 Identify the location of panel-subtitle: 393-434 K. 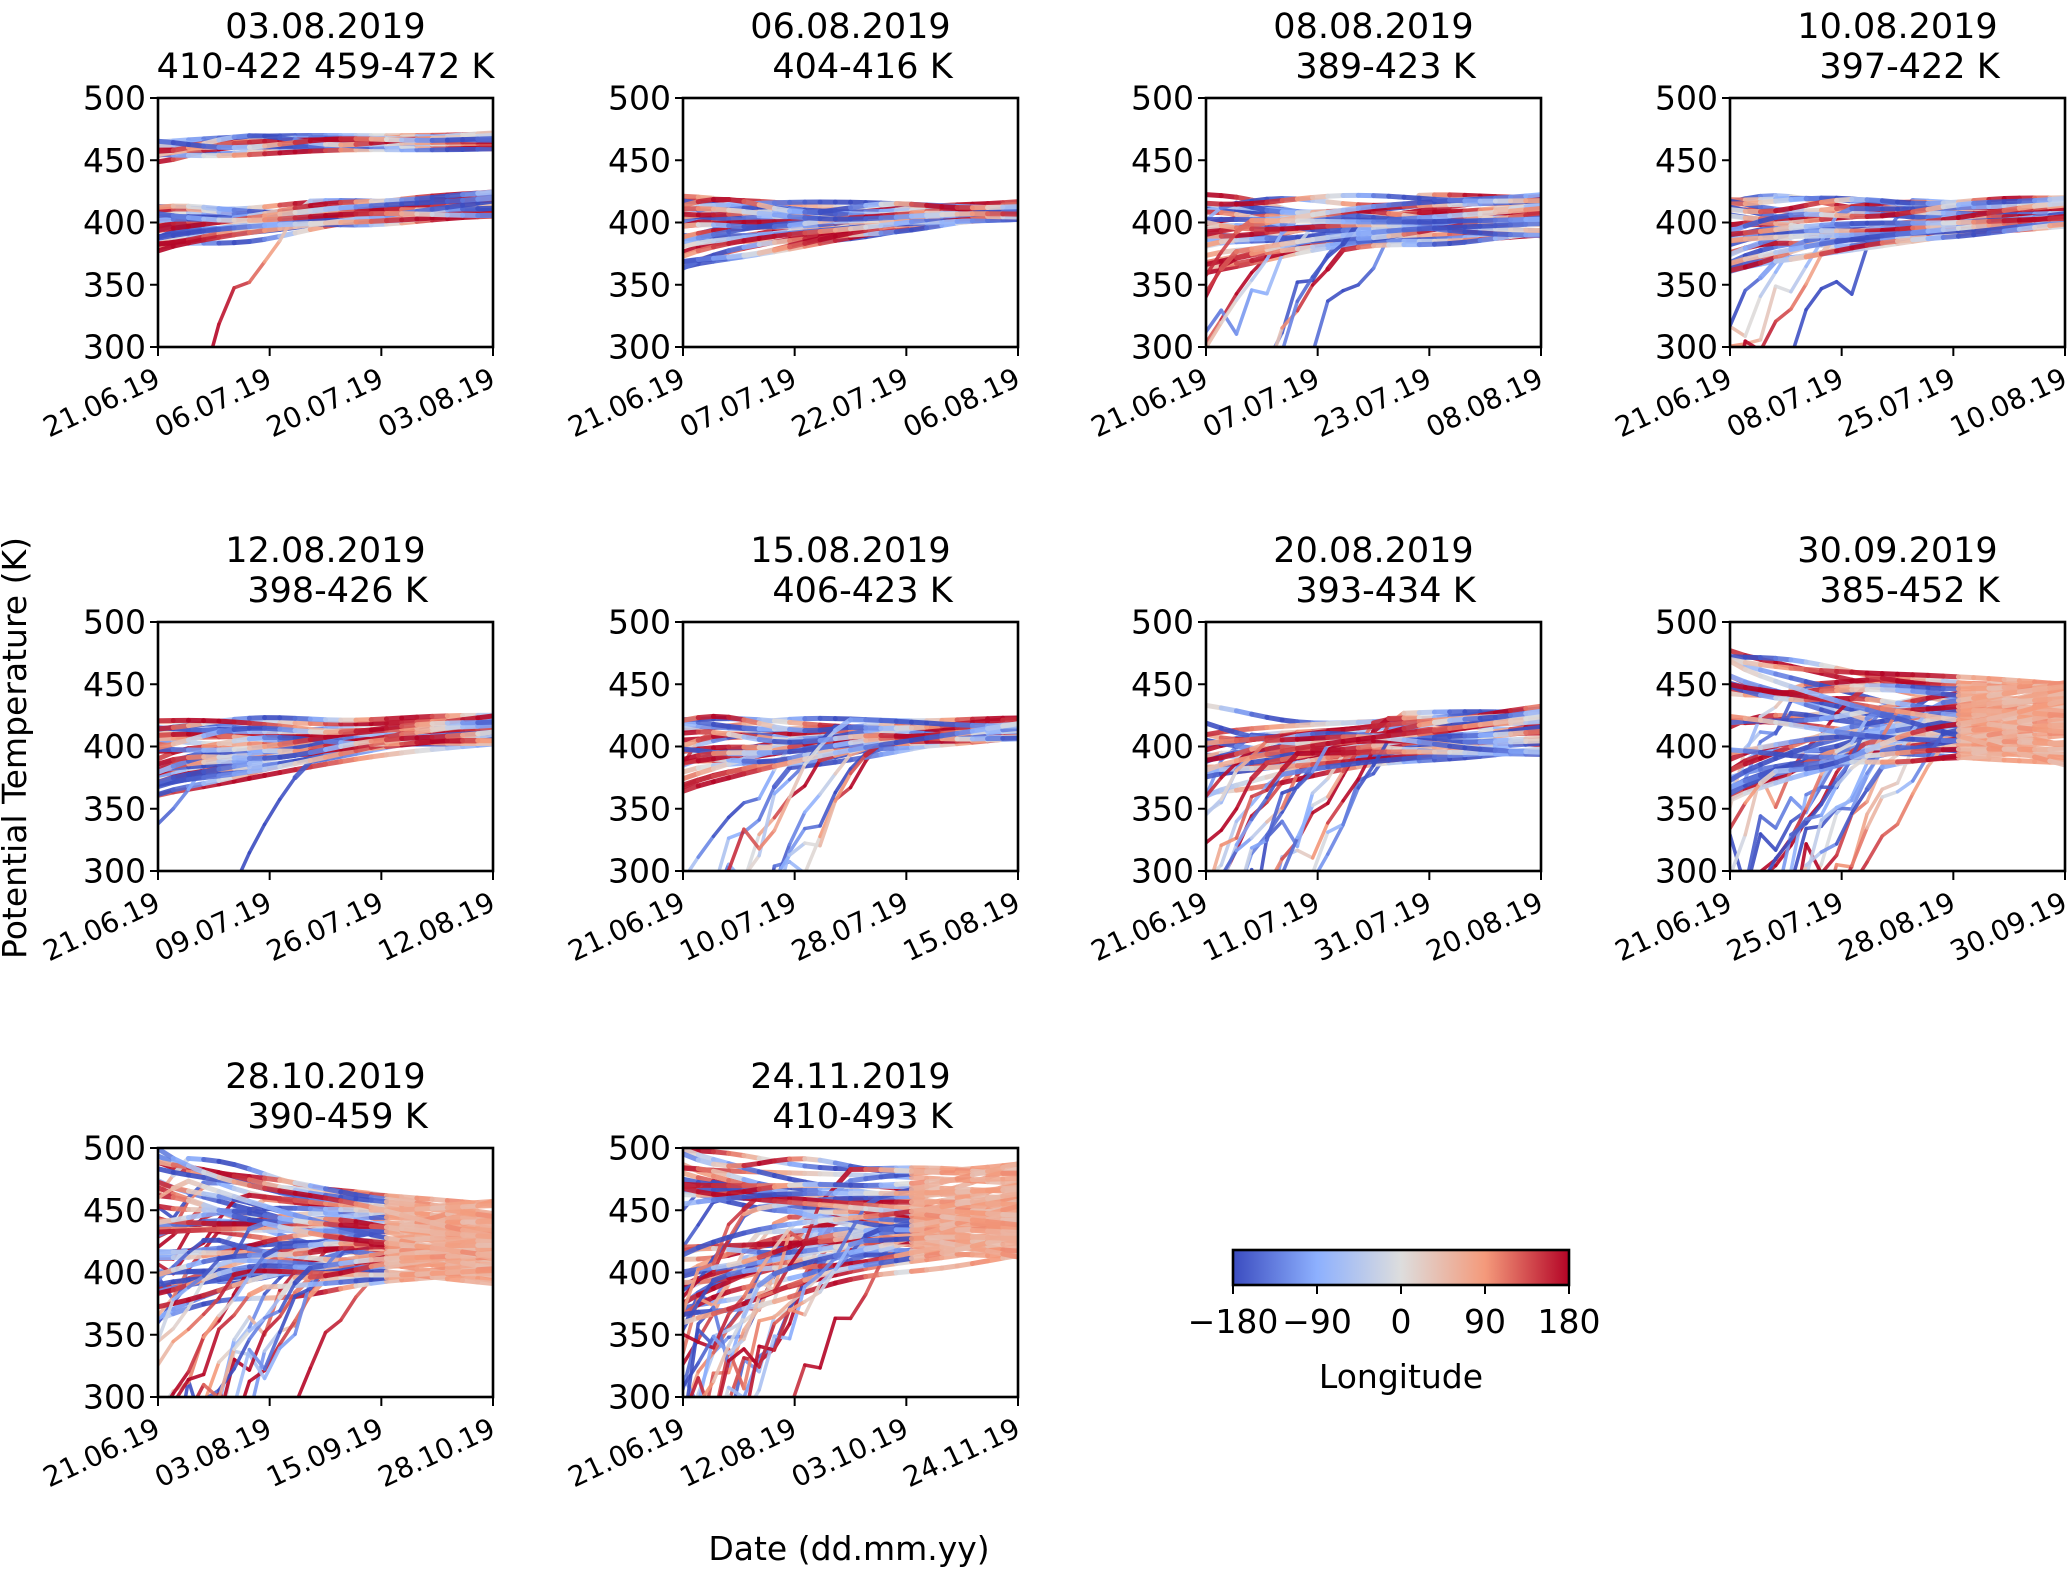
(1385, 591).